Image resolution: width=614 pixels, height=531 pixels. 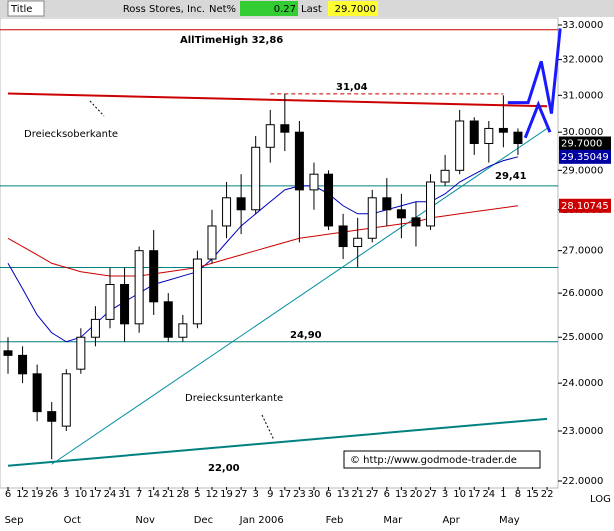 I want to click on header-bar, so click(x=307, y=8).